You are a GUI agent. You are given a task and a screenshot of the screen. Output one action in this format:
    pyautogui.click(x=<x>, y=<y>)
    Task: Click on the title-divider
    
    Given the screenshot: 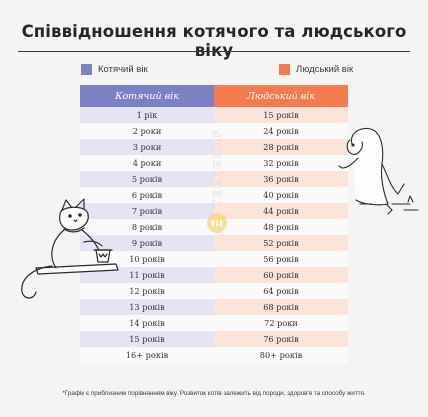 What is the action you would take?
    pyautogui.click(x=214, y=51)
    